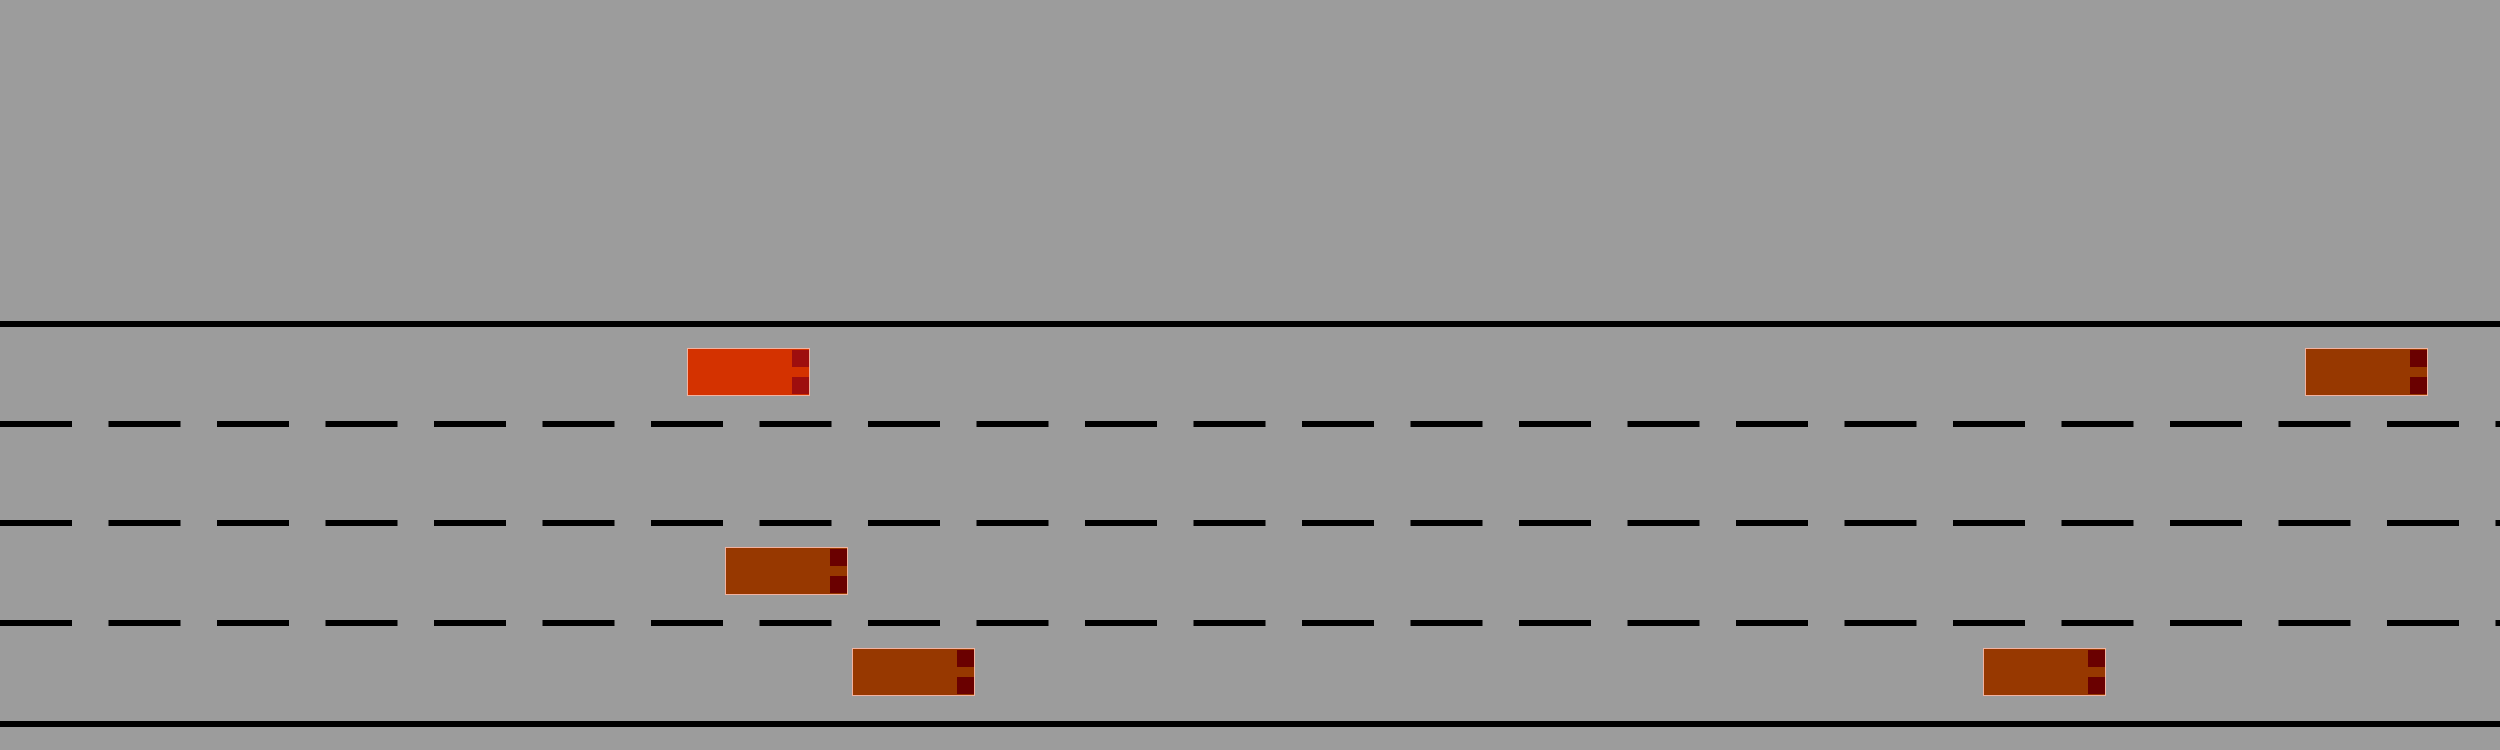  I want to click on road-top-edge, so click(1250, 324).